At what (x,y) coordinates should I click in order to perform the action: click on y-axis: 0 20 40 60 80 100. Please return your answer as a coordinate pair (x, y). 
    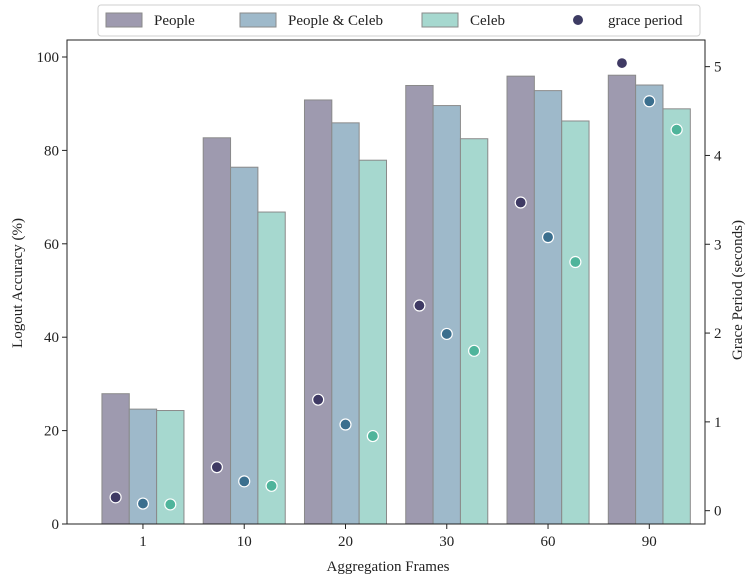
    Looking at the image, I should click on (52, 291).